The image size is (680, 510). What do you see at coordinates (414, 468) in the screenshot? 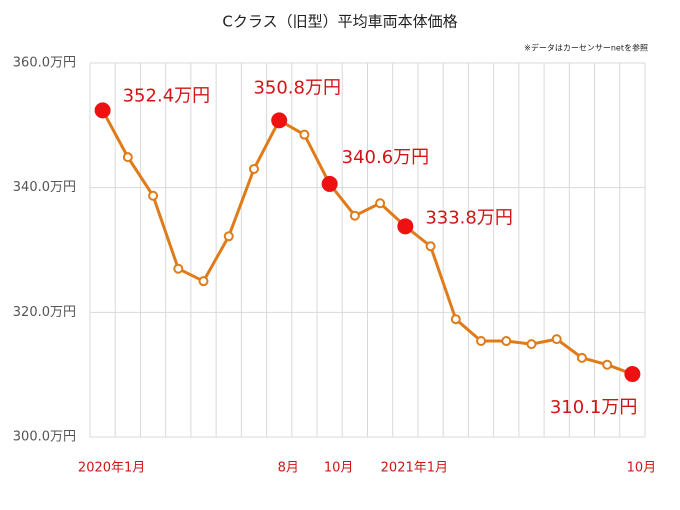
I see `x-tick-label: 2021年1月` at bounding box center [414, 468].